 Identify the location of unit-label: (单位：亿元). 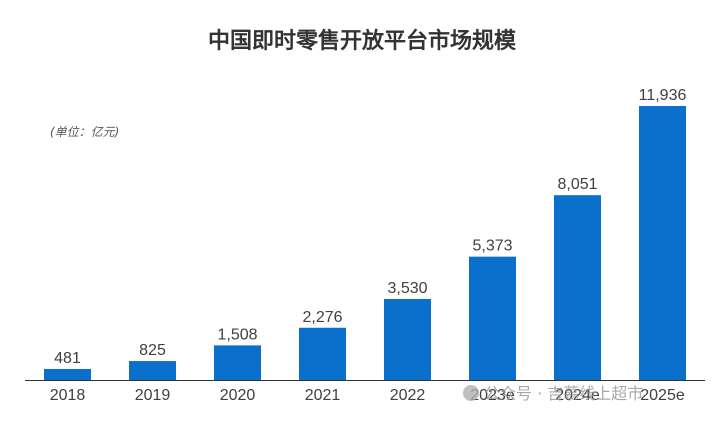
(84, 132).